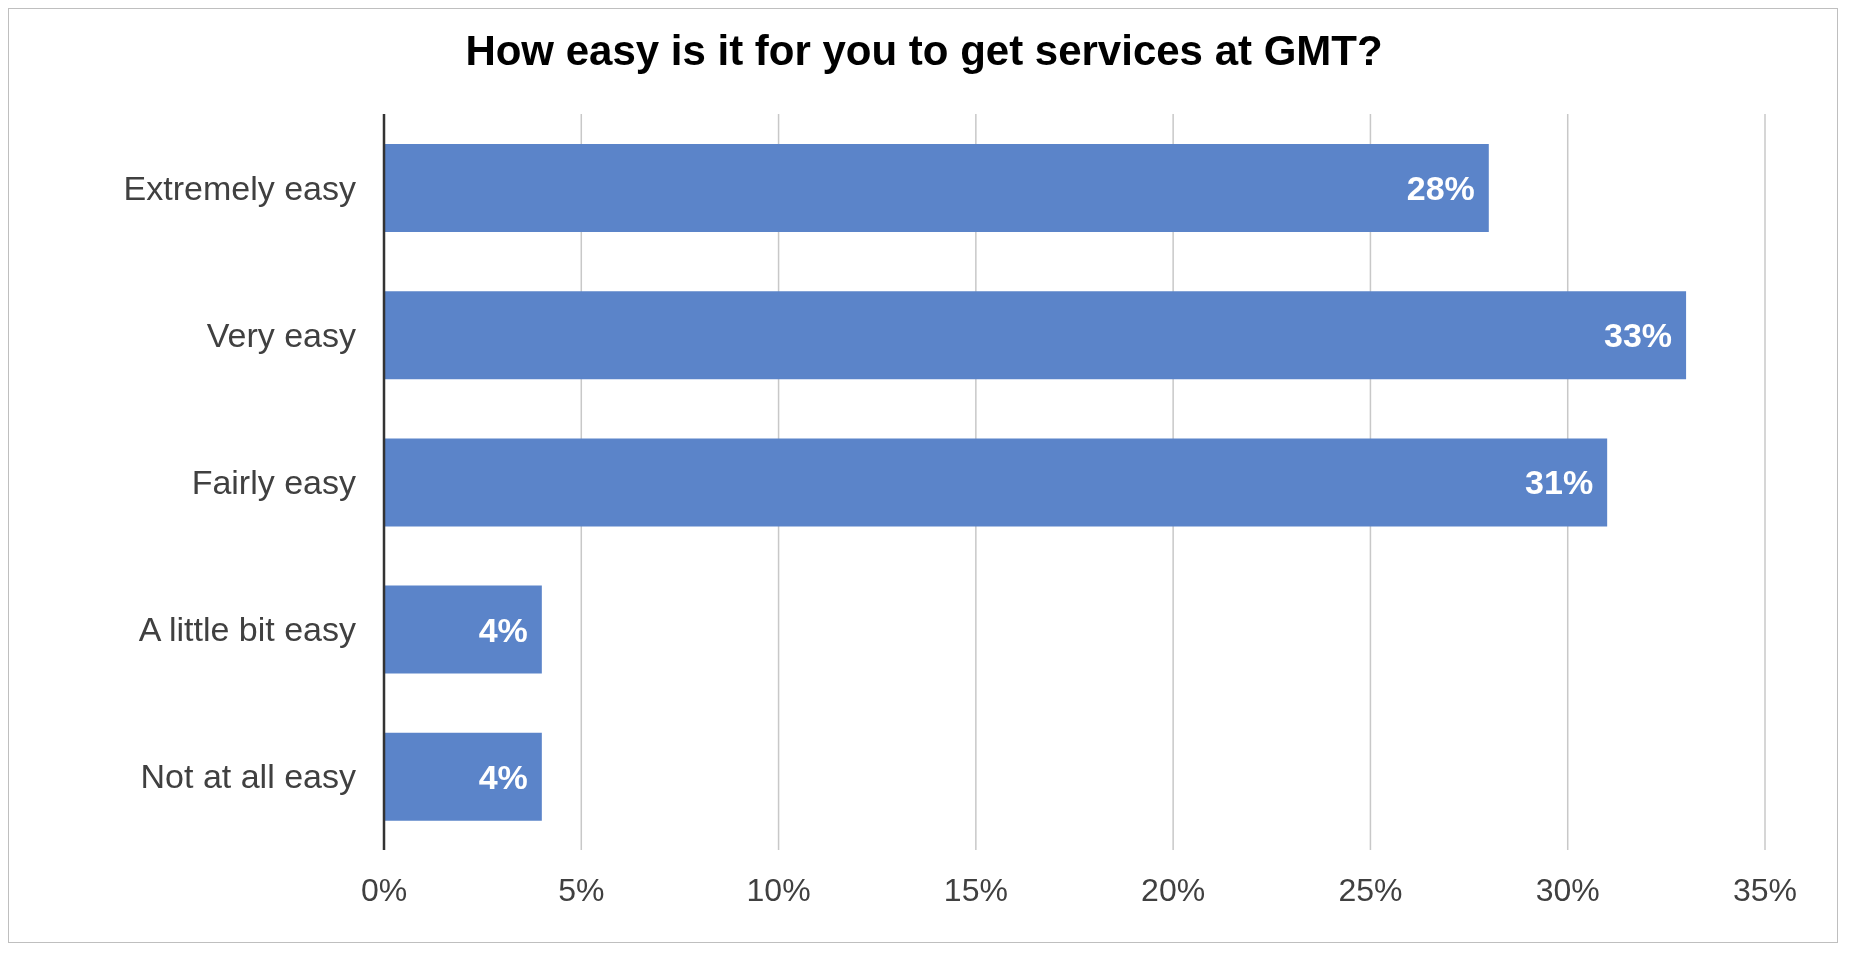 Image resolution: width=1852 pixels, height=956 pixels. Describe the element at coordinates (975, 889) in the screenshot. I see `x-tick-label: 15%` at that location.